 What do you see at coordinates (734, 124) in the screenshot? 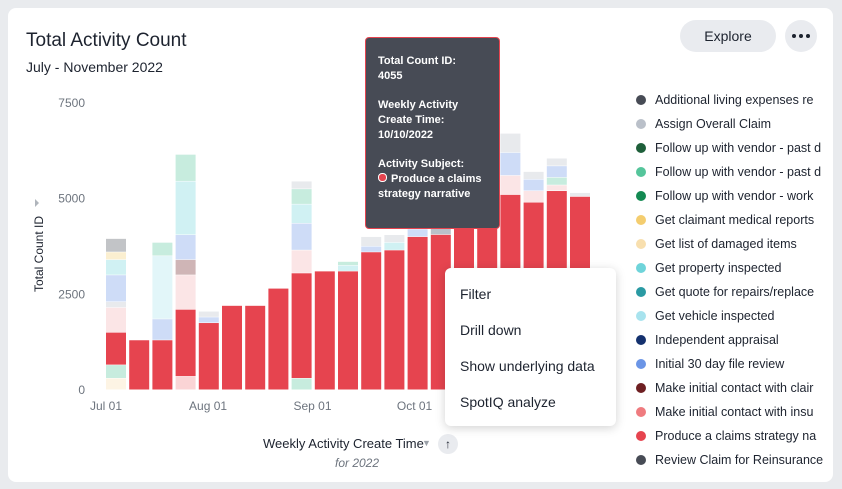
I see `legend-item: Assign Overall Claim` at bounding box center [734, 124].